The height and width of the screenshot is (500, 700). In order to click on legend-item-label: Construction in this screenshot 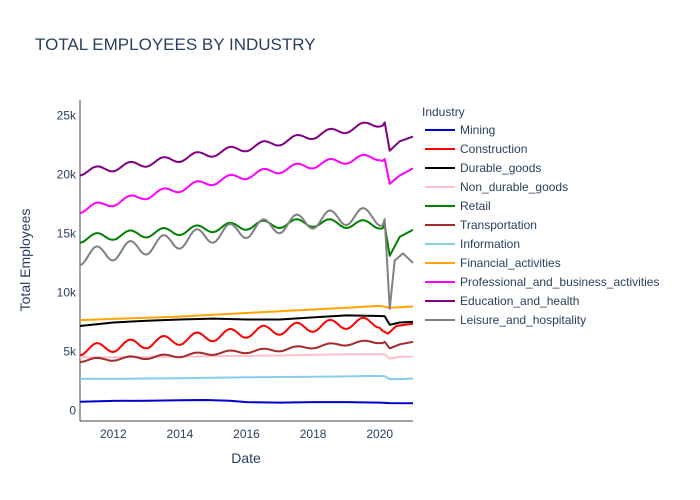, I will do `click(493, 149)`.